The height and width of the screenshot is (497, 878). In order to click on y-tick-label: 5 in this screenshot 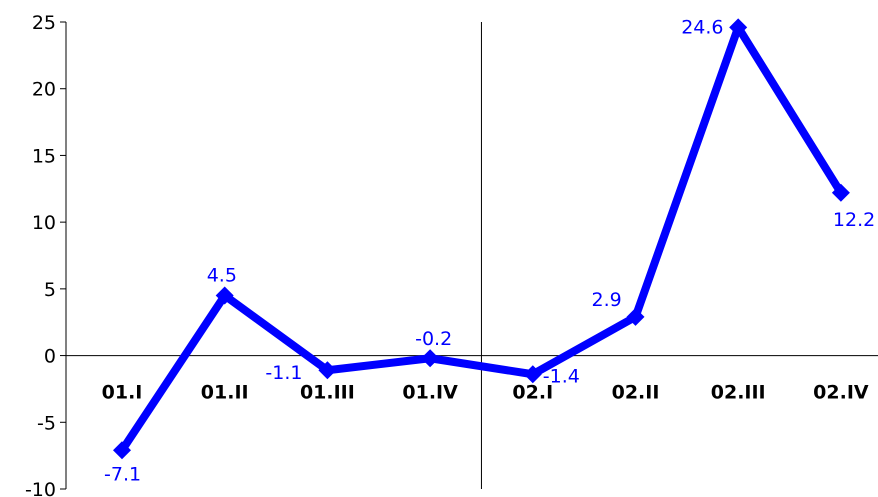, I will do `click(50, 290)`.